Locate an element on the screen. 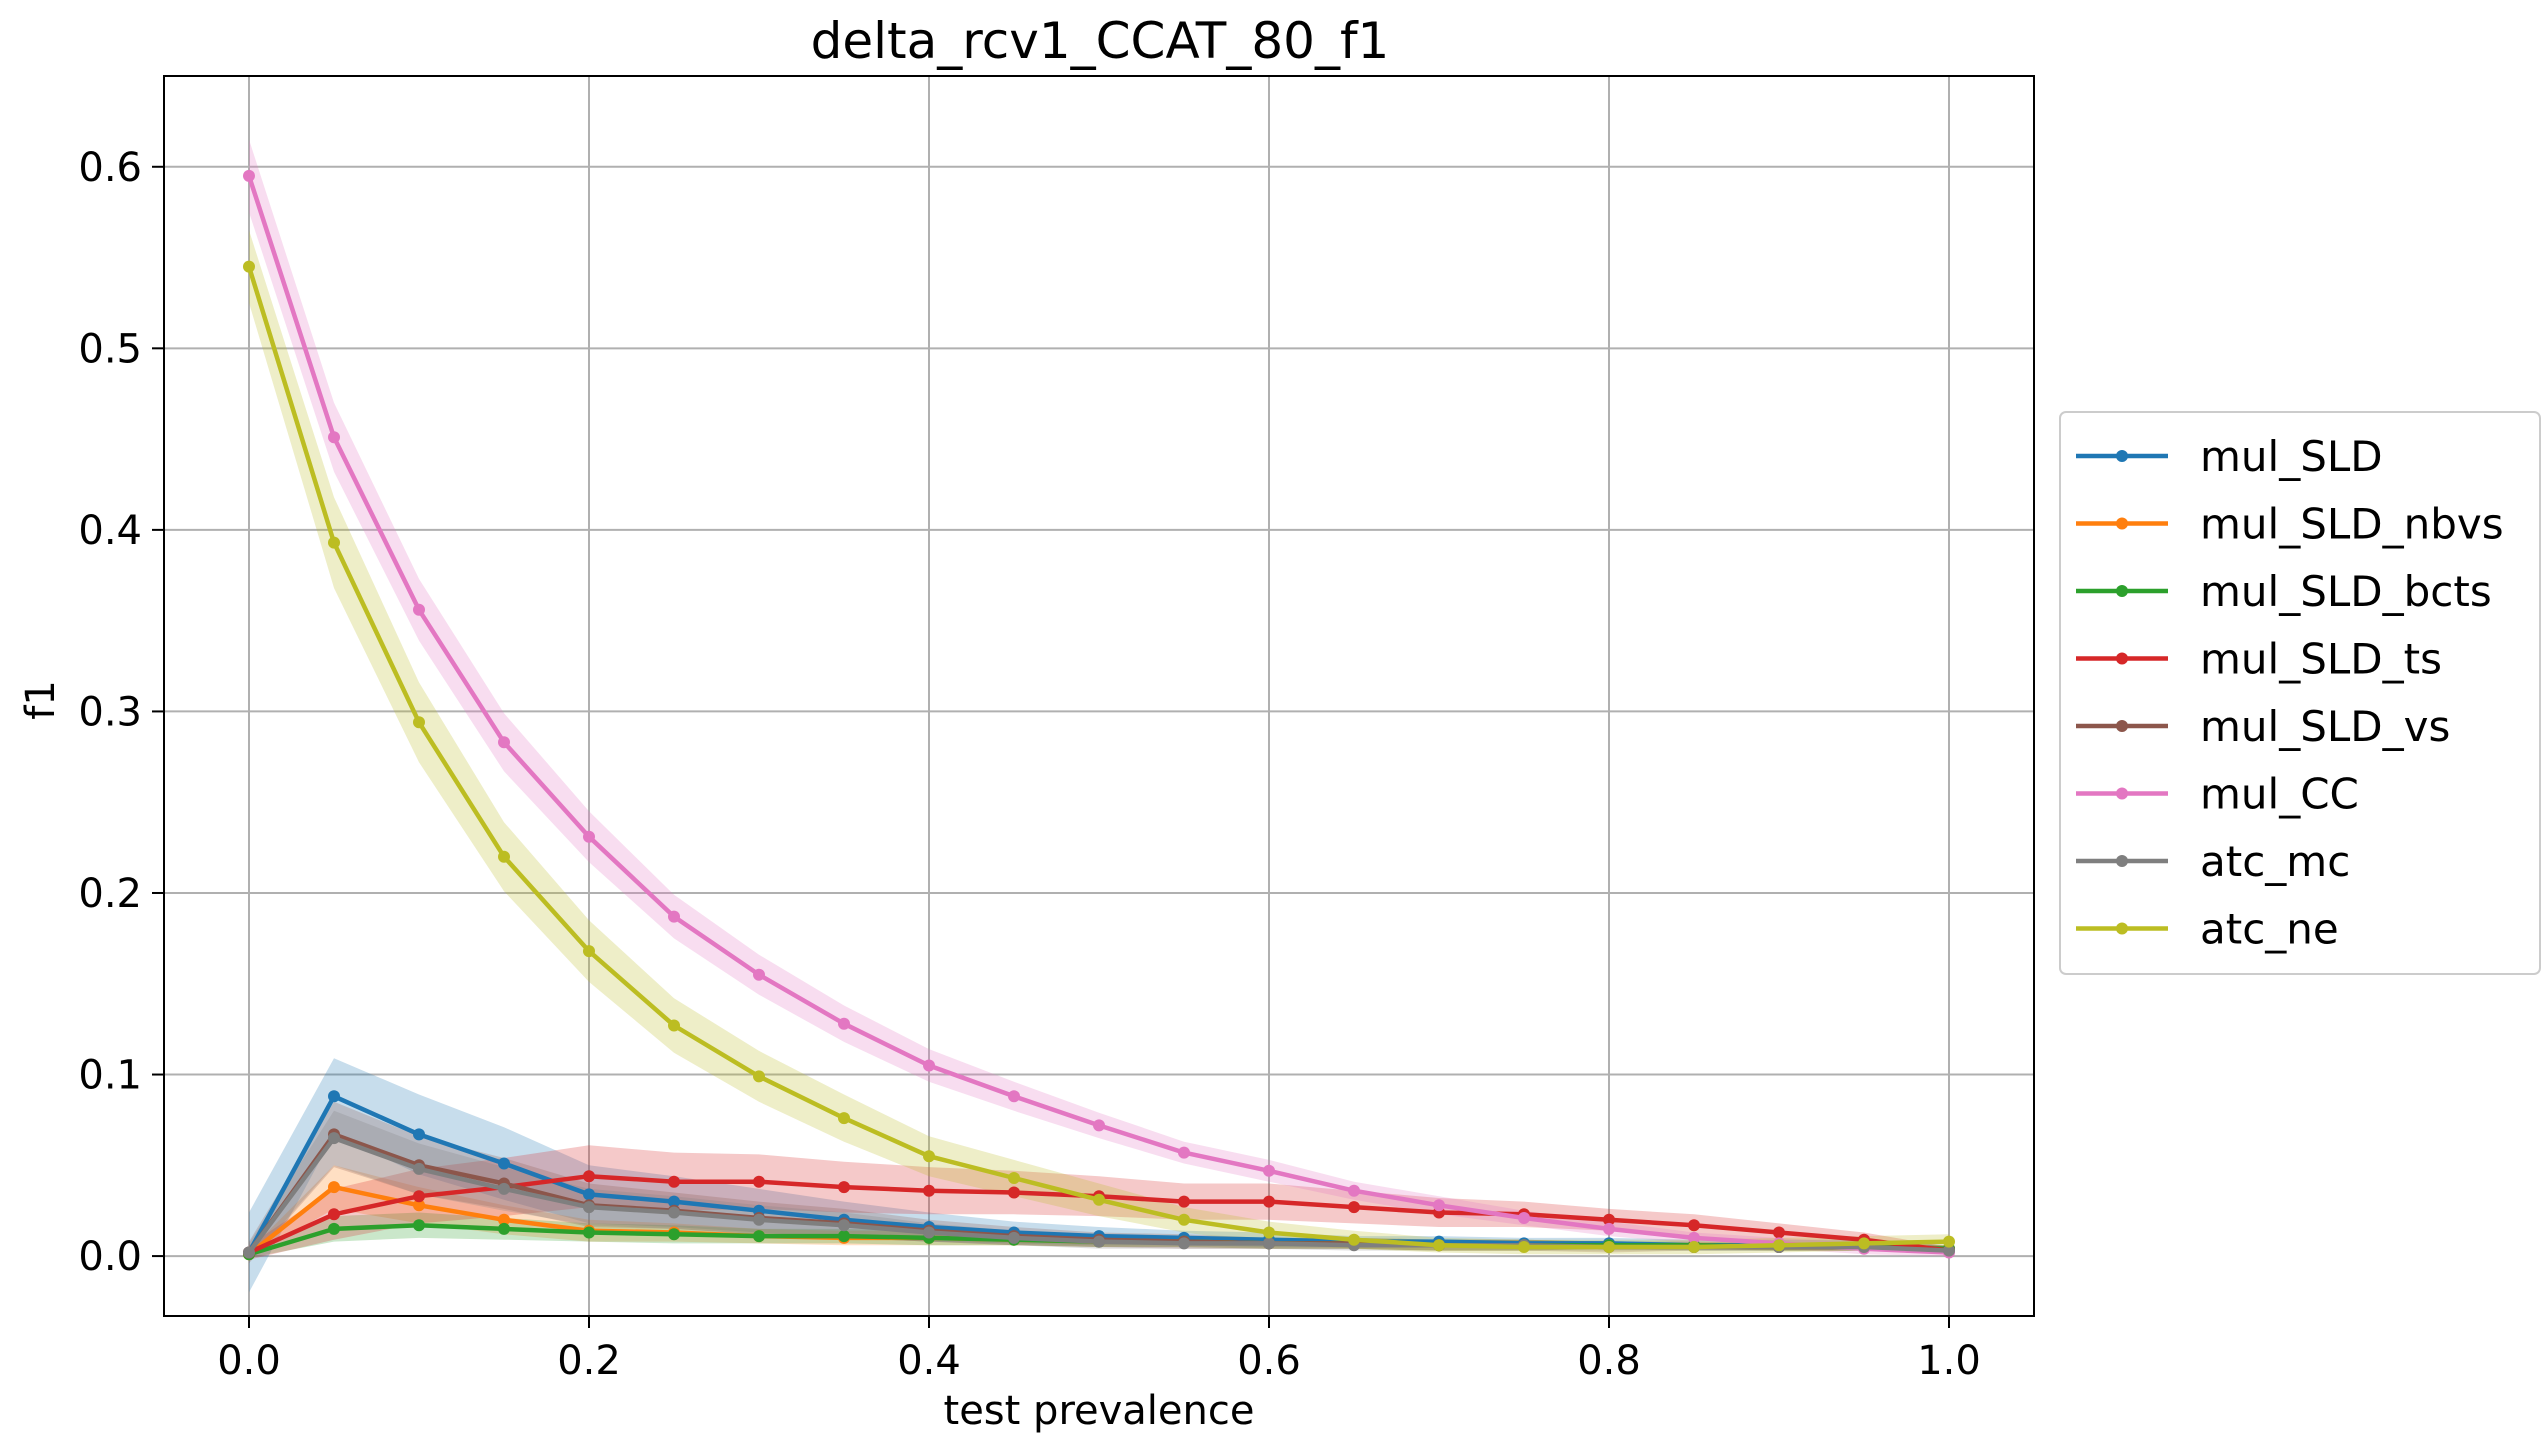 Image resolution: width=2548 pixels, height=1446 pixels. legend-label: mul_SLD_bcts is located at coordinates (2346, 591).